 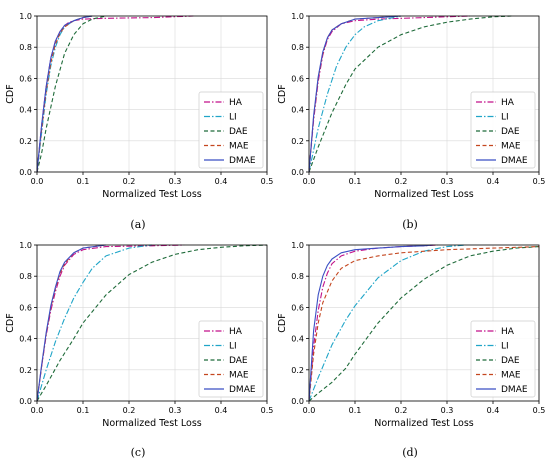 What do you see at coordinates (410, 224) in the screenshot?
I see `panel-caption: (b)` at bounding box center [410, 224].